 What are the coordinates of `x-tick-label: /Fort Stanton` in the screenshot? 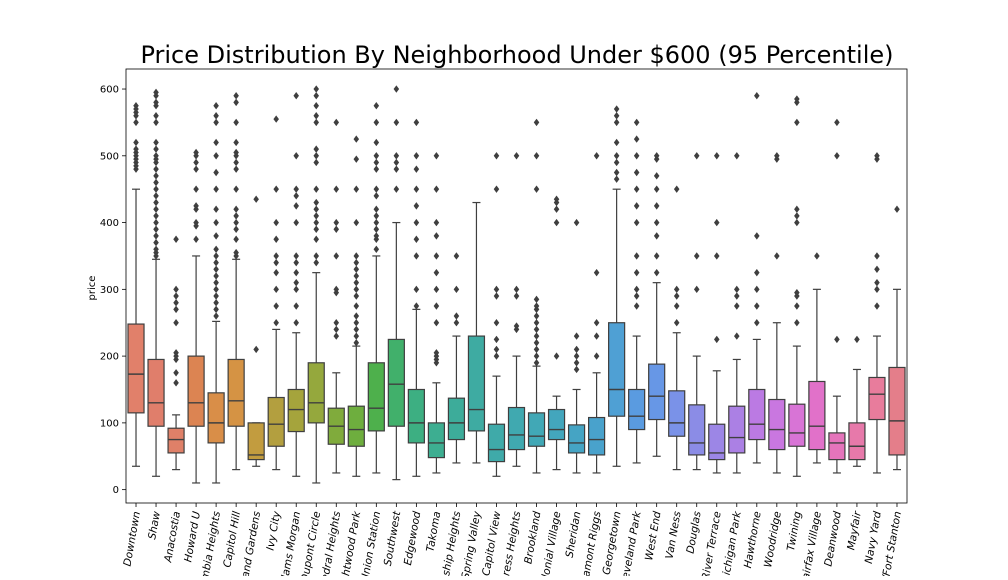 It's located at (892, 543).